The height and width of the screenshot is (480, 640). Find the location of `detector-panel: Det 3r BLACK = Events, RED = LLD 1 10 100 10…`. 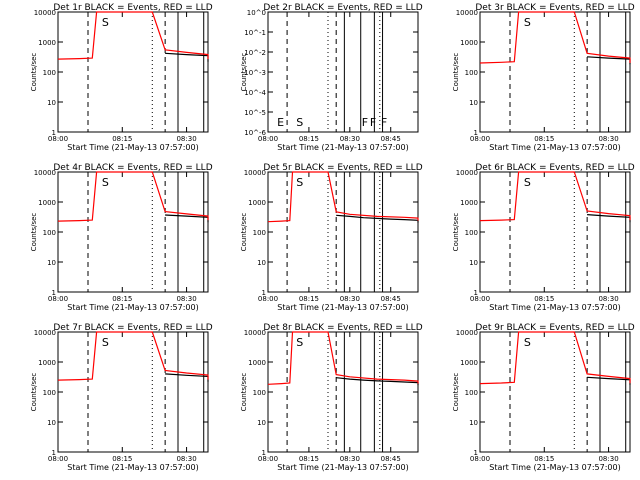

detector-panel: Det 3r BLACK = Events, RED = LLD 1 10 100 10… is located at coordinates (543, 77).